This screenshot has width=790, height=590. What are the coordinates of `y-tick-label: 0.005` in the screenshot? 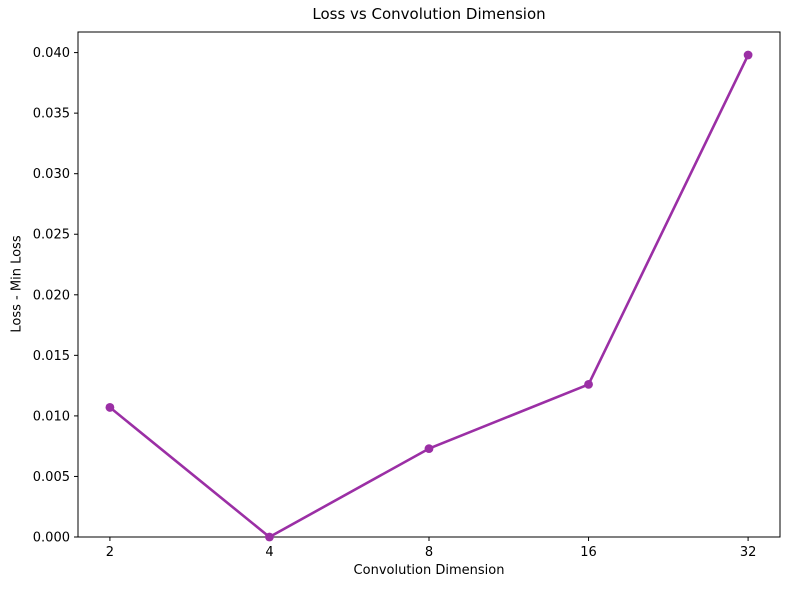 It's located at (51, 477).